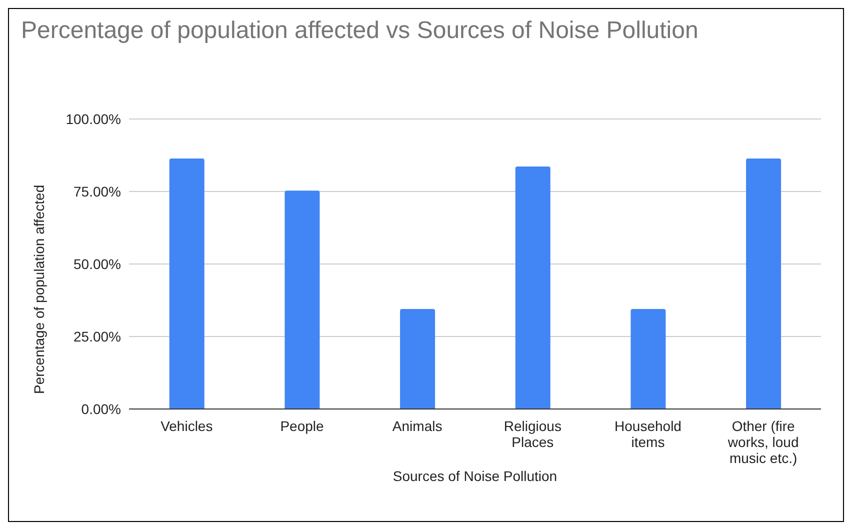 The image size is (852, 530). I want to click on x-tick-label: Religious Places, so click(533, 434).